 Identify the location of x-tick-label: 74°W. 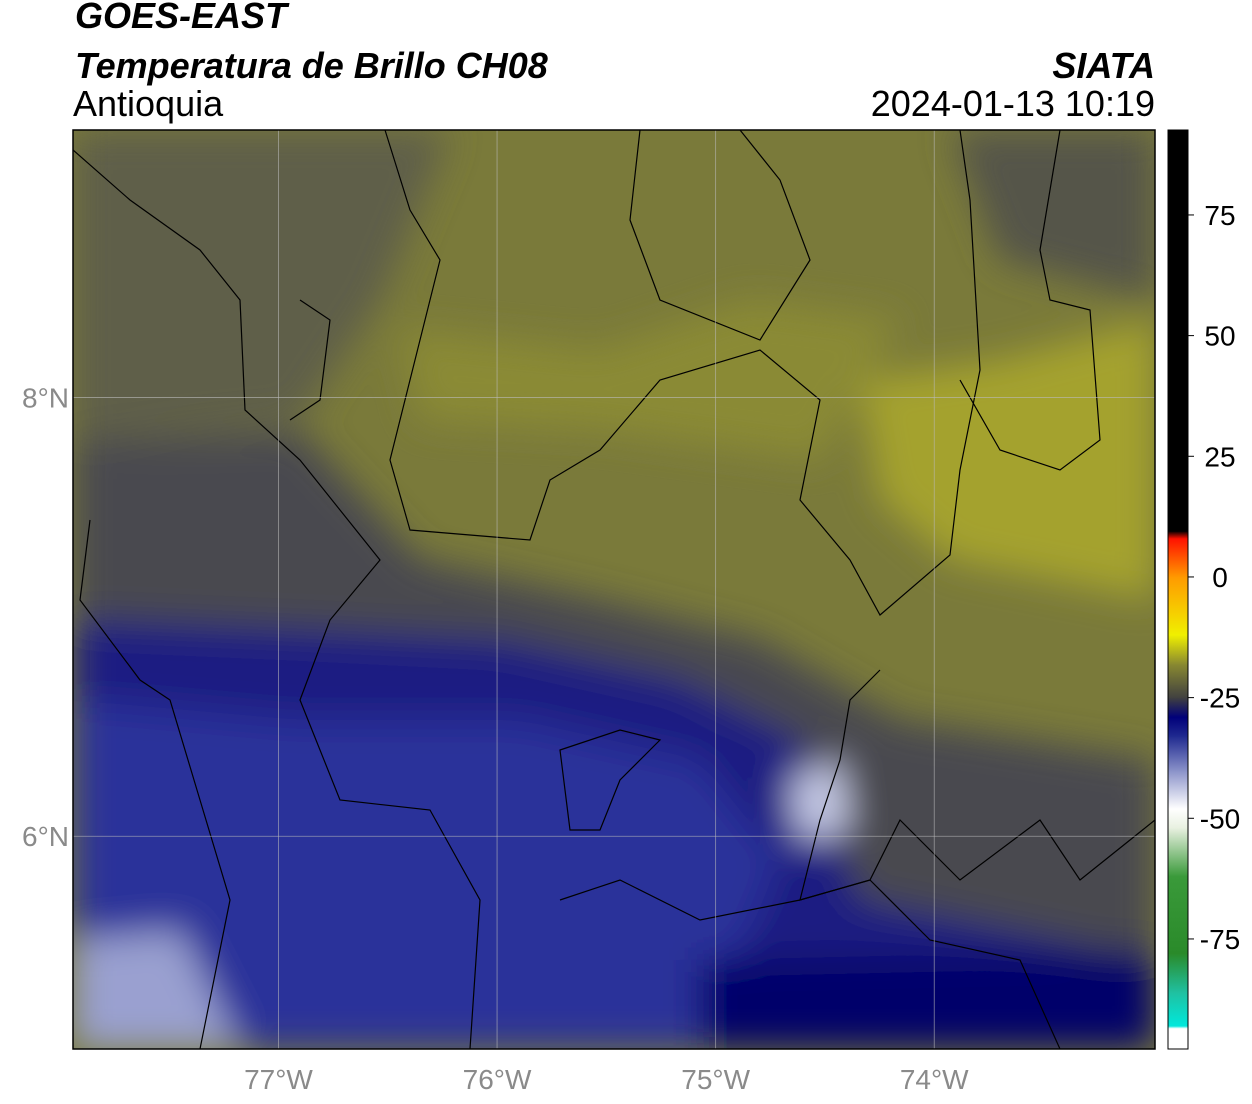
(934, 1079).